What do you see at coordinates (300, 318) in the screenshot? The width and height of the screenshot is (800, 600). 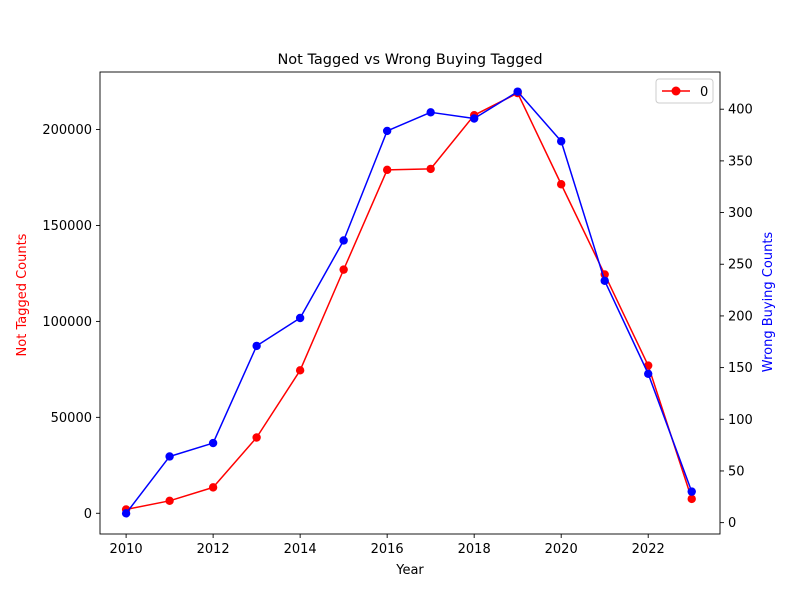 I see `wrong-buying-point-2014` at bounding box center [300, 318].